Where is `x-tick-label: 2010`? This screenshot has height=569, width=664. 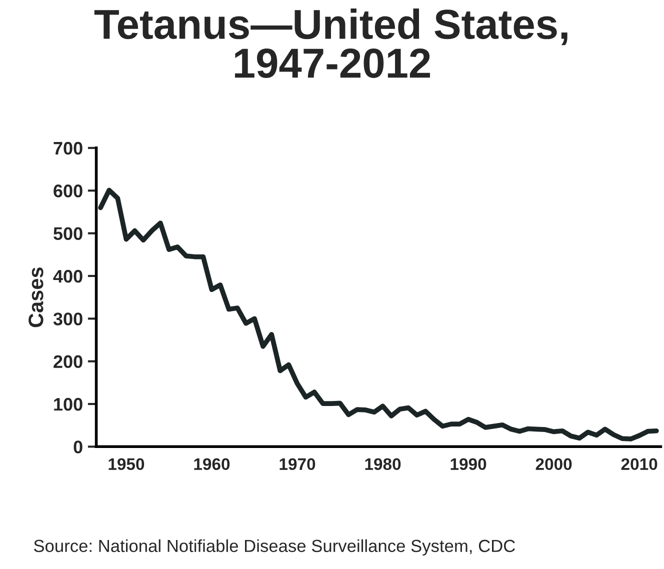
x-tick-label: 2010 is located at coordinates (639, 464).